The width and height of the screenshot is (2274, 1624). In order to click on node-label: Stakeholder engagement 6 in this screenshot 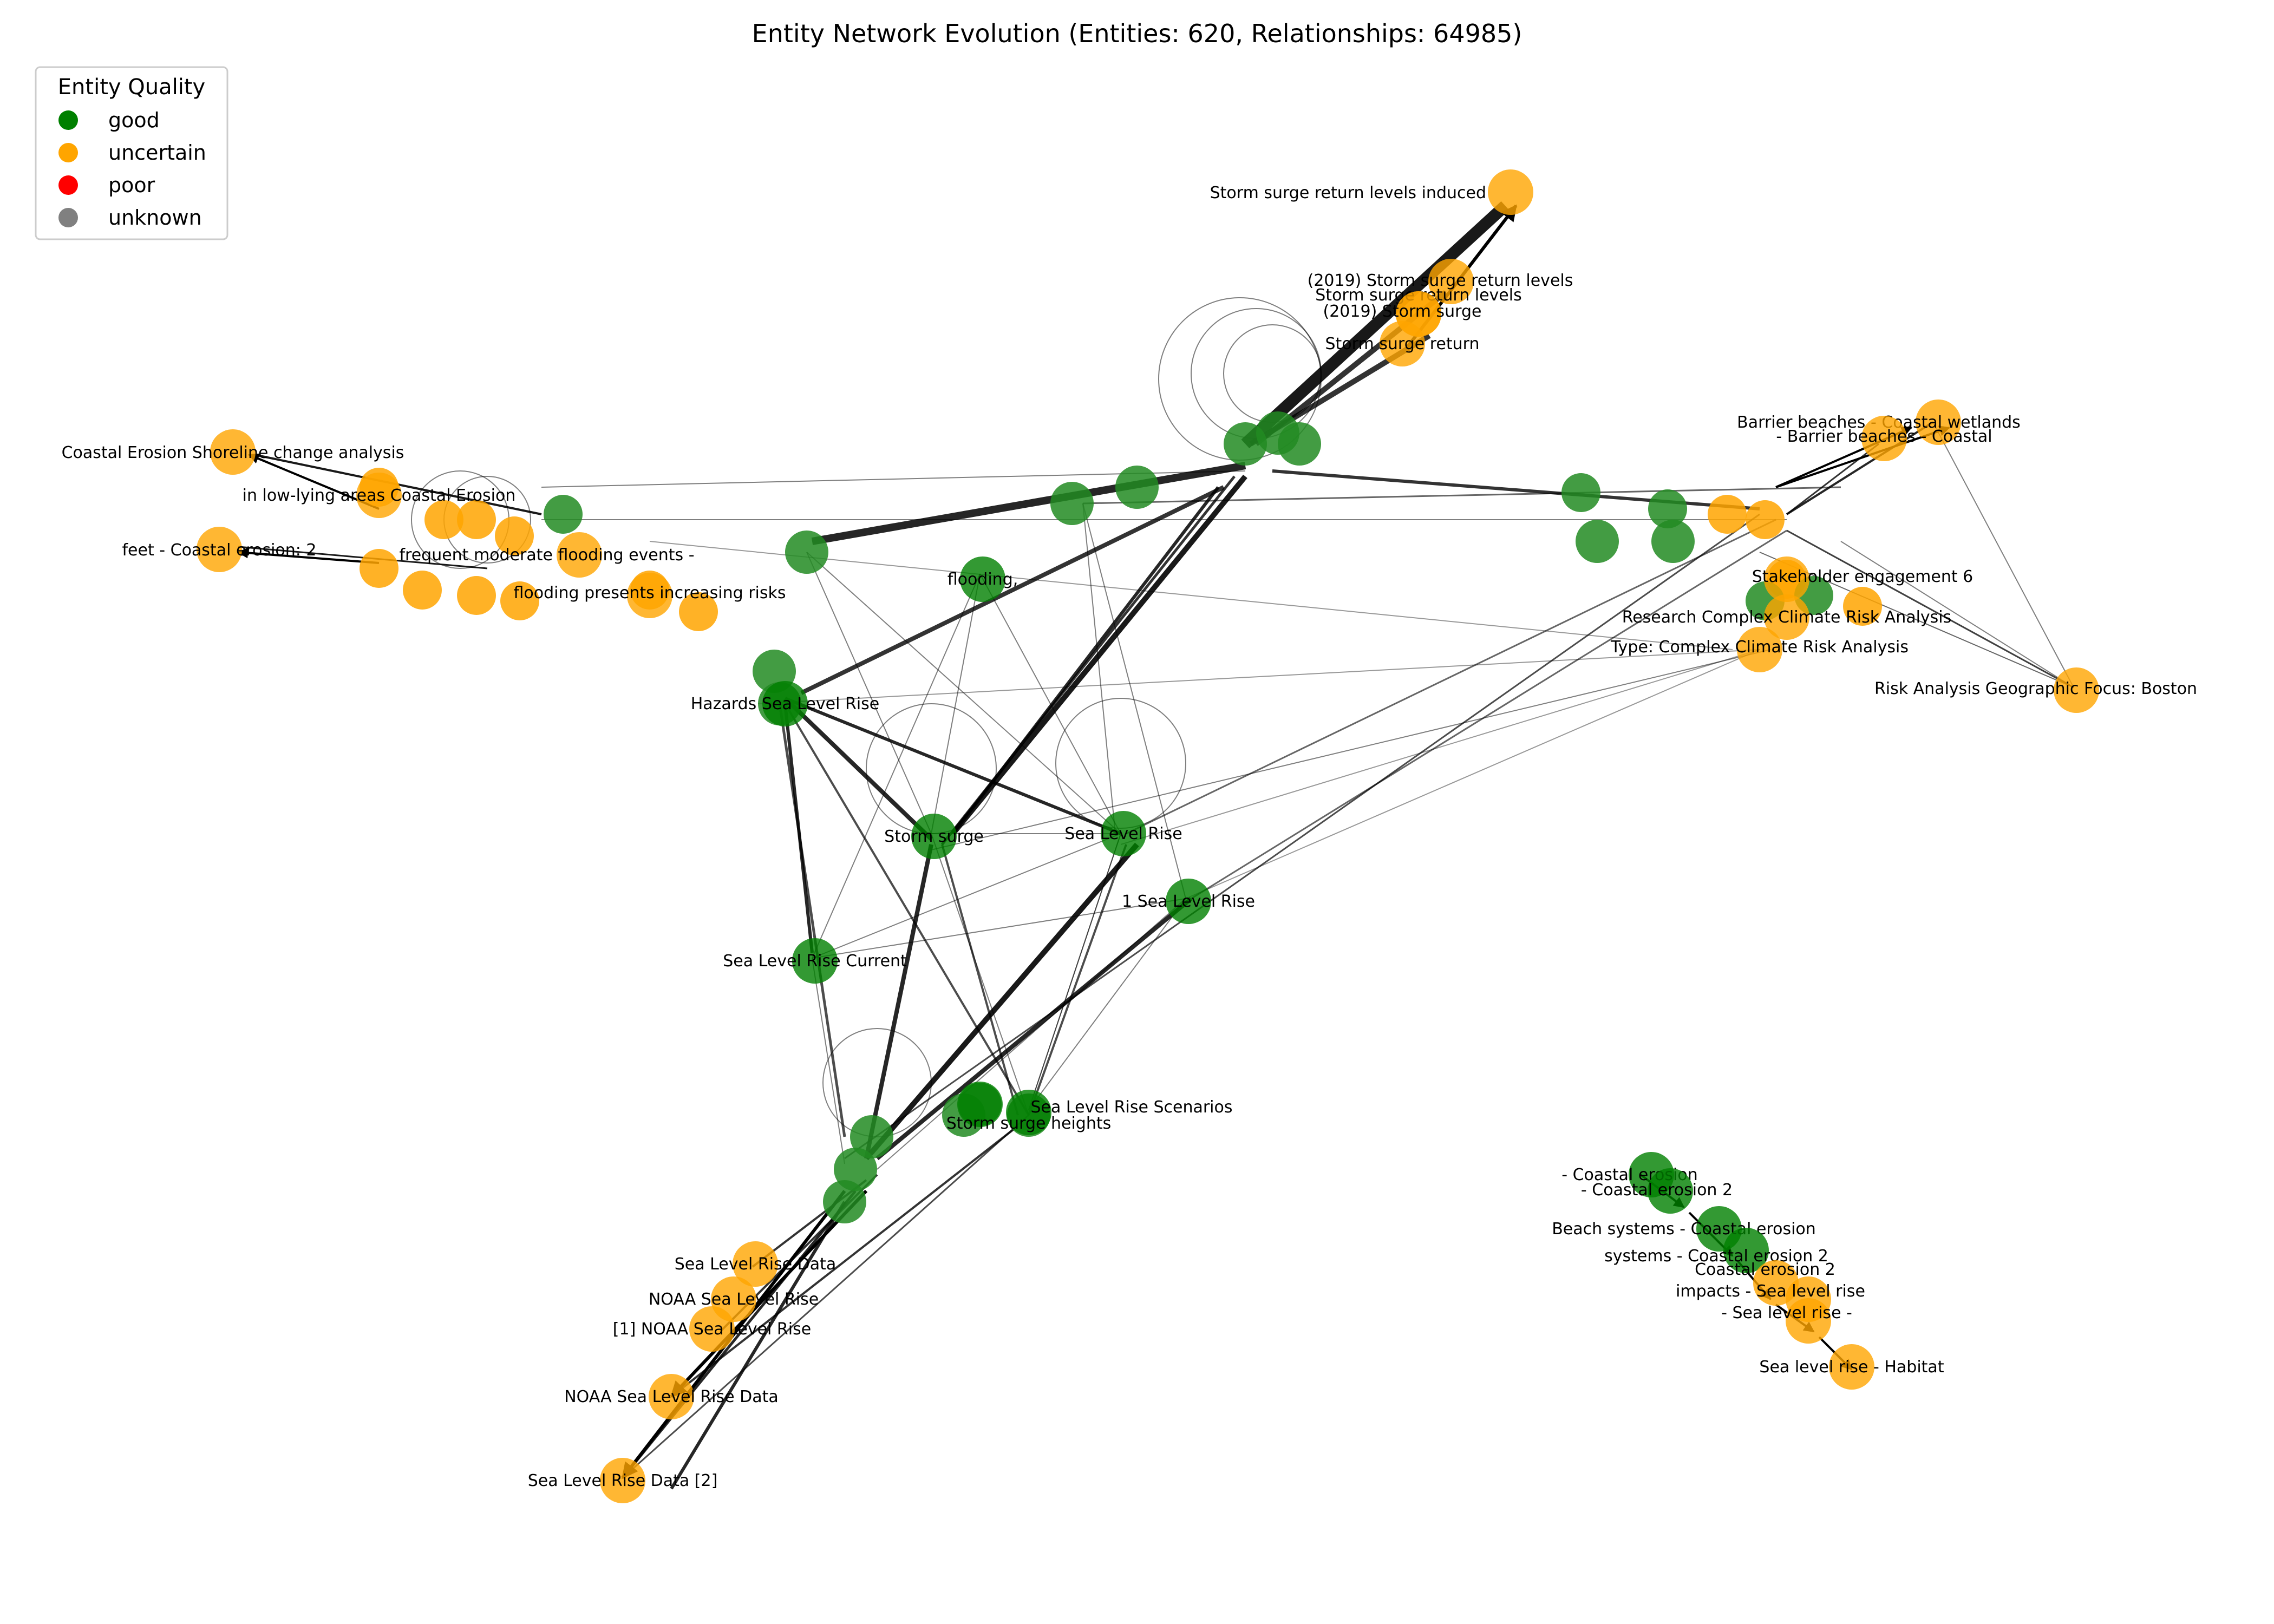, I will do `click(1863, 577)`.